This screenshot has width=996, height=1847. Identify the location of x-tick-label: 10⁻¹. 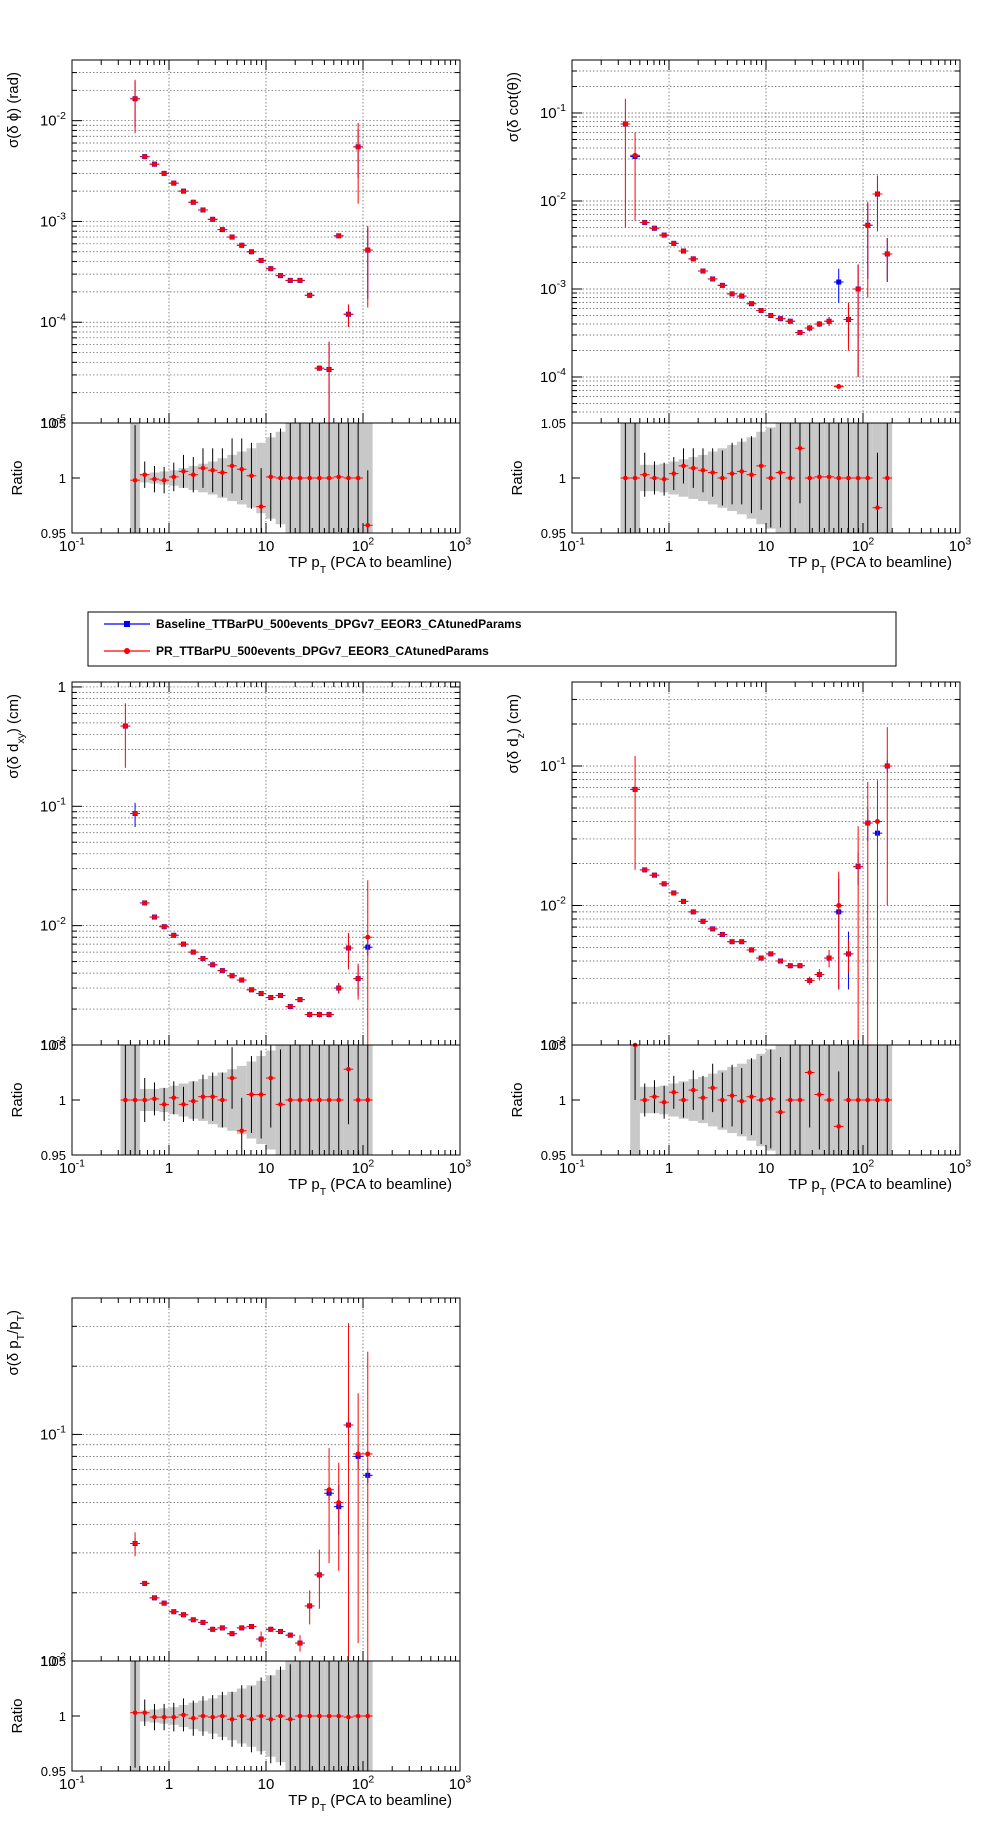
(572, 545).